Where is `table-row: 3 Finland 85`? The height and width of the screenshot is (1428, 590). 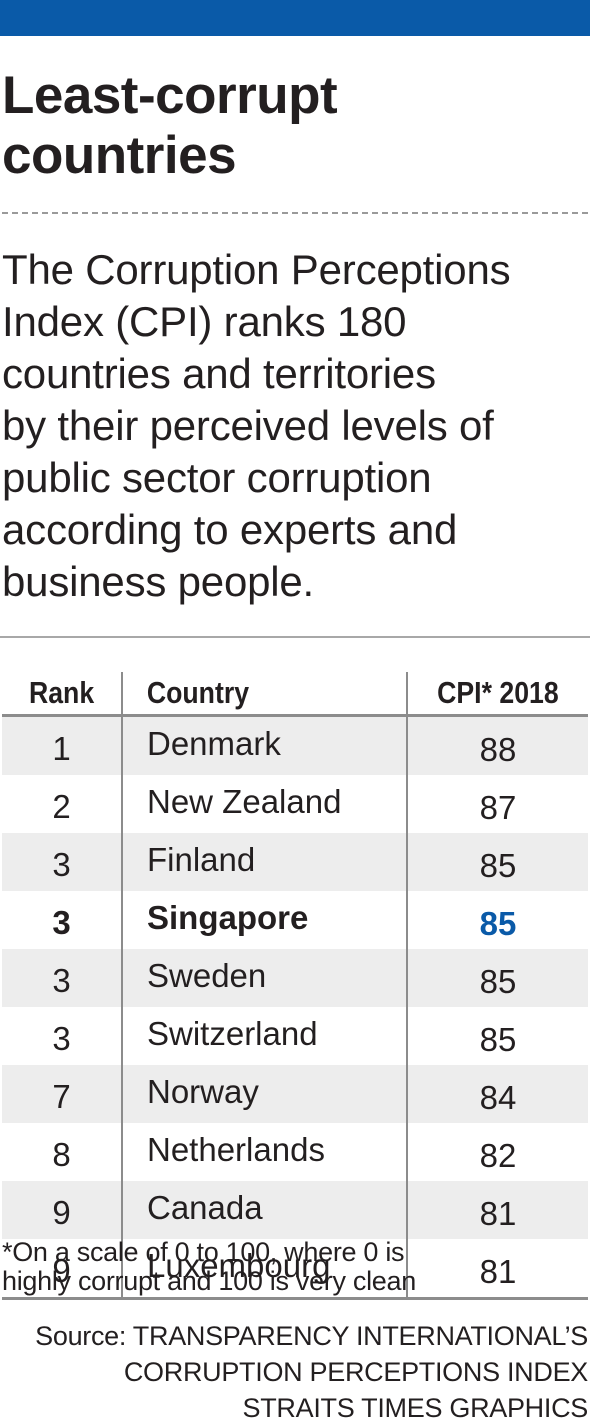
table-row: 3 Finland 85 is located at coordinates (295, 862).